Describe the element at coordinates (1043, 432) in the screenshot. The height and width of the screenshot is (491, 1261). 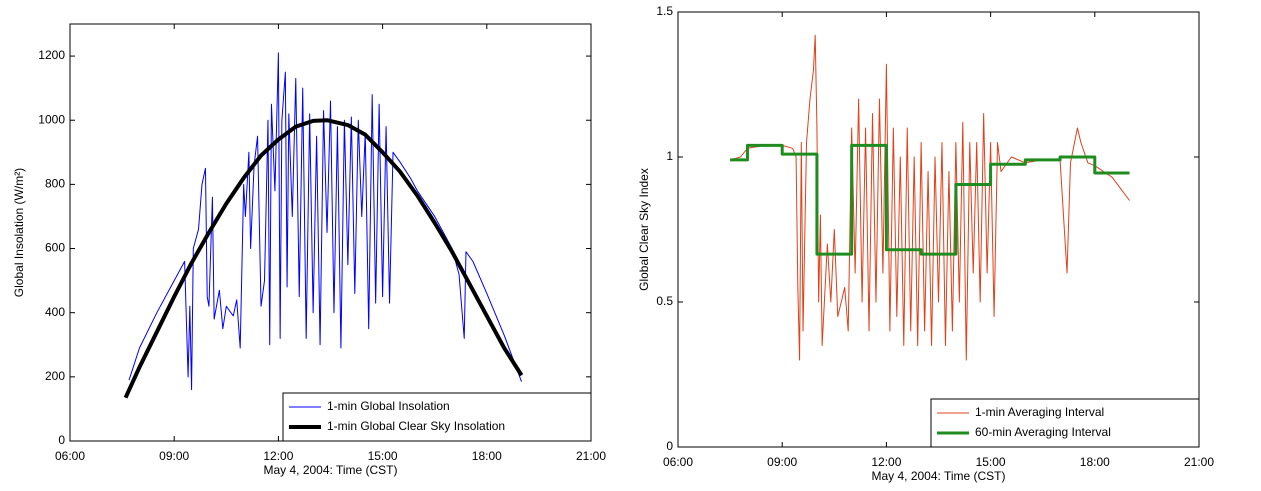
I see `legend-label: 60-min Averaging Interval` at that location.